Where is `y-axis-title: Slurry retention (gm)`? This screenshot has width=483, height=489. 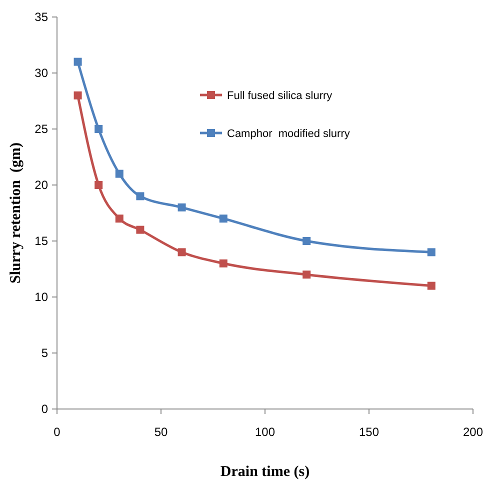
y-axis-title: Slurry retention (gm) is located at coordinates (16, 213).